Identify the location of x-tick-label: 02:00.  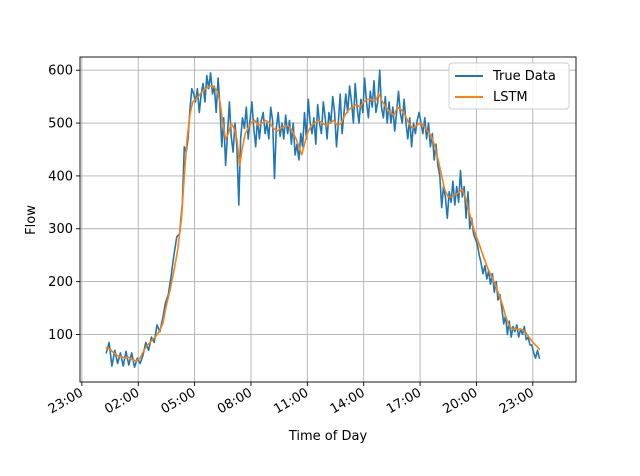
(122, 401).